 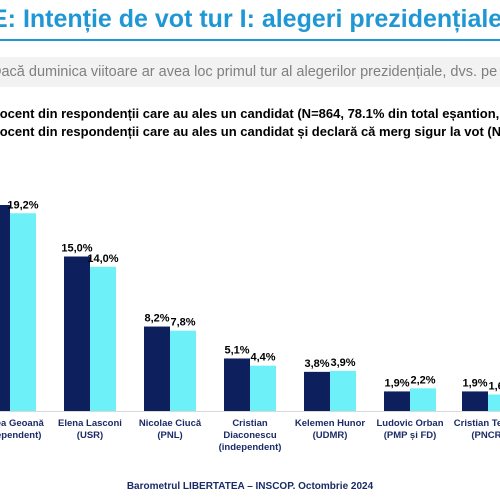 What do you see at coordinates (5, 308) in the screenshot?
I see `bar-series1-cat1` at bounding box center [5, 308].